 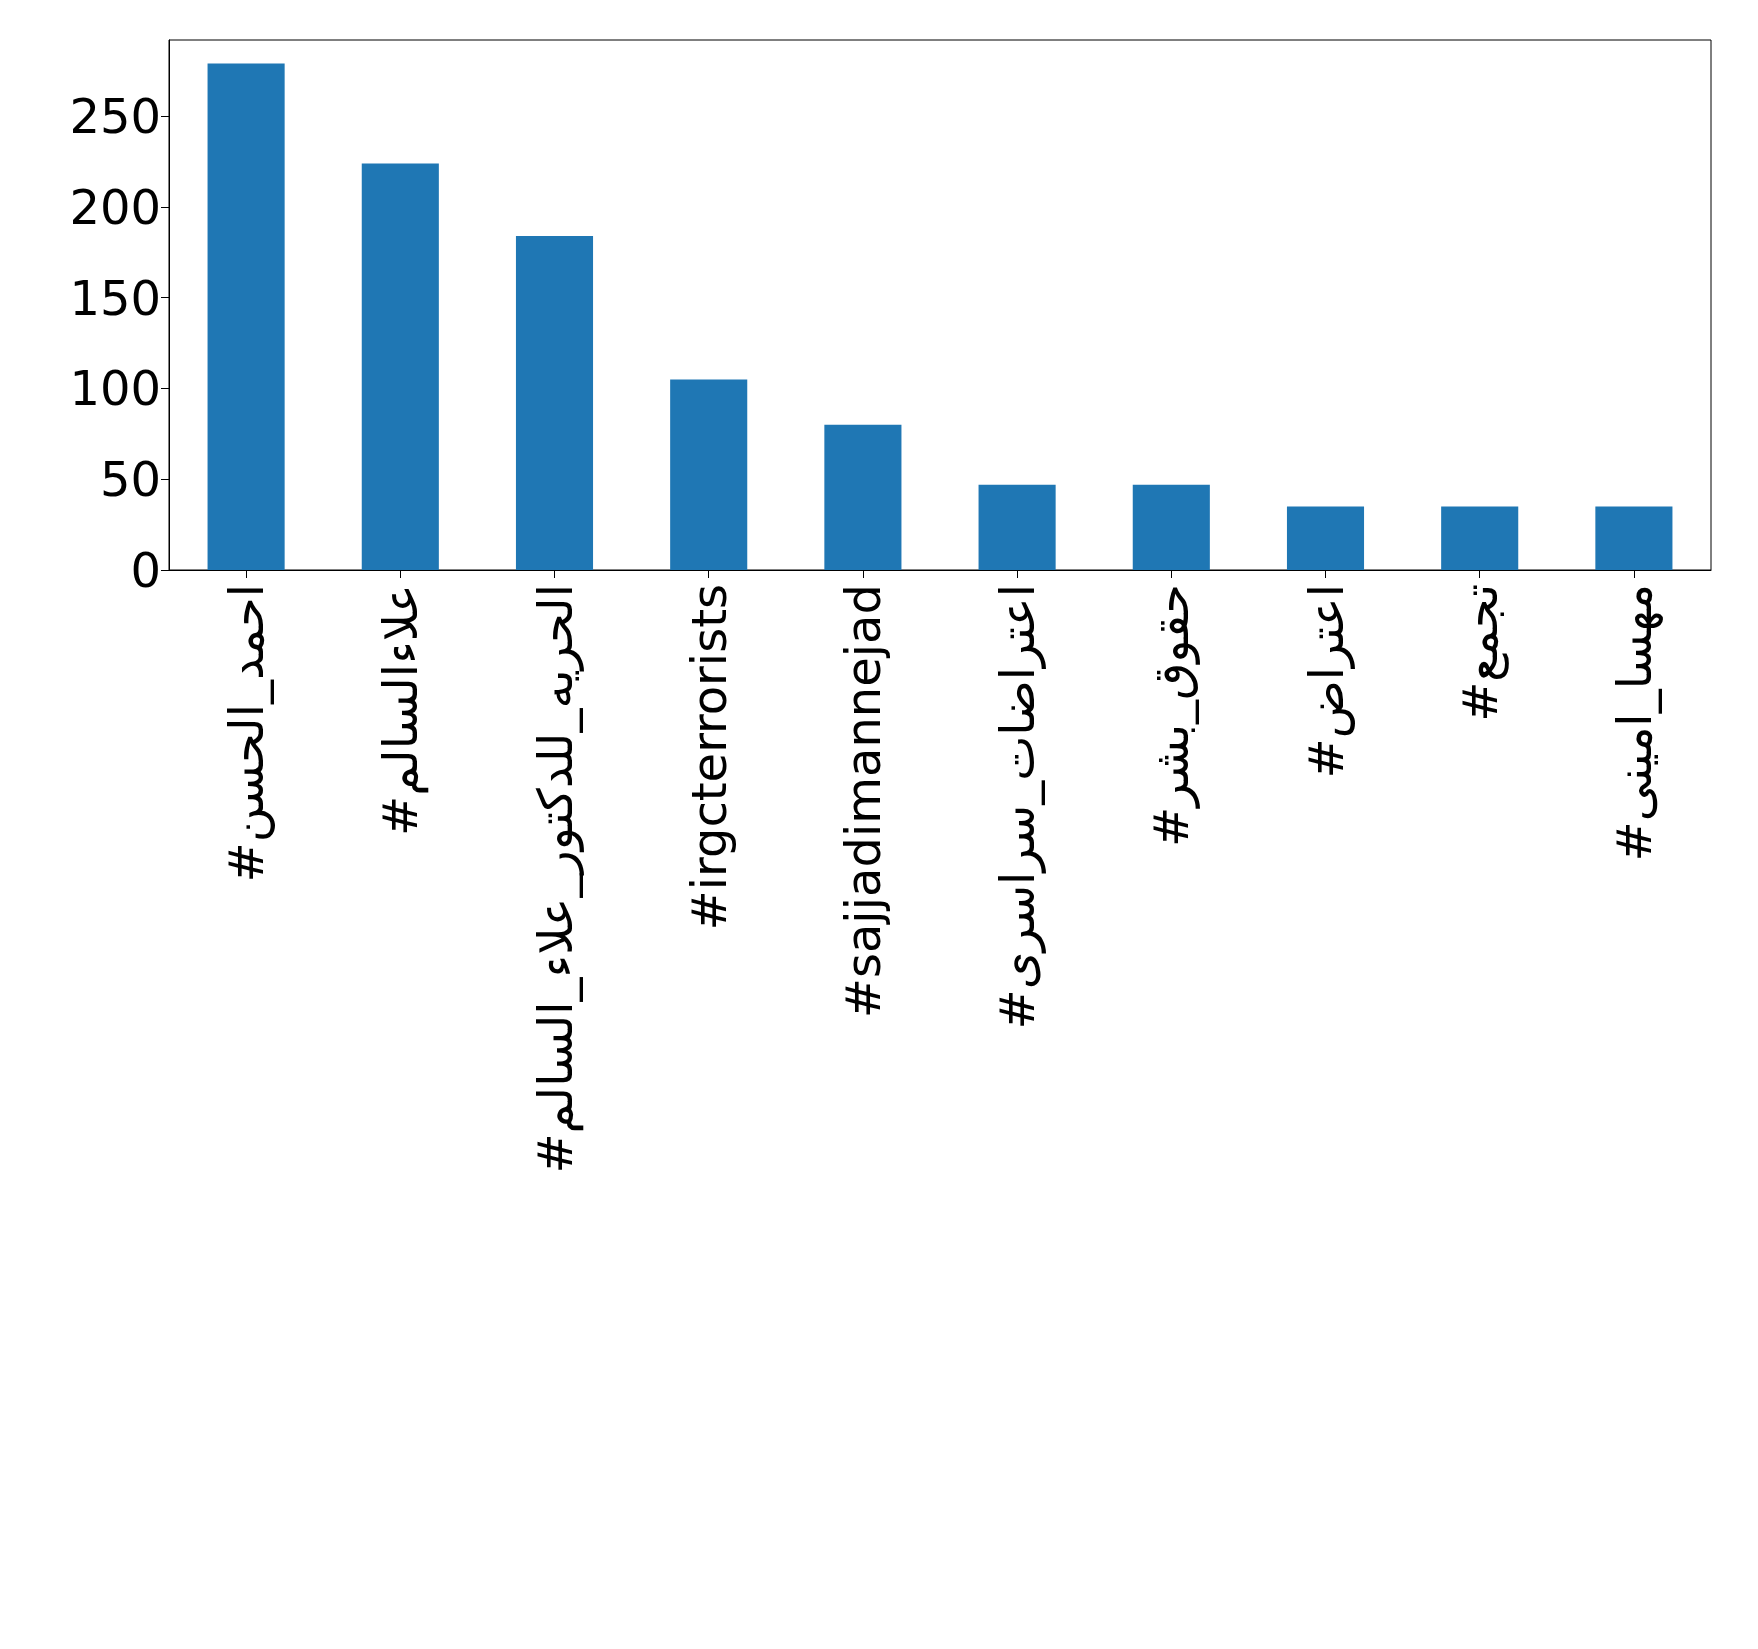 What do you see at coordinates (115, 116) in the screenshot?
I see `y-tick-label: 250` at bounding box center [115, 116].